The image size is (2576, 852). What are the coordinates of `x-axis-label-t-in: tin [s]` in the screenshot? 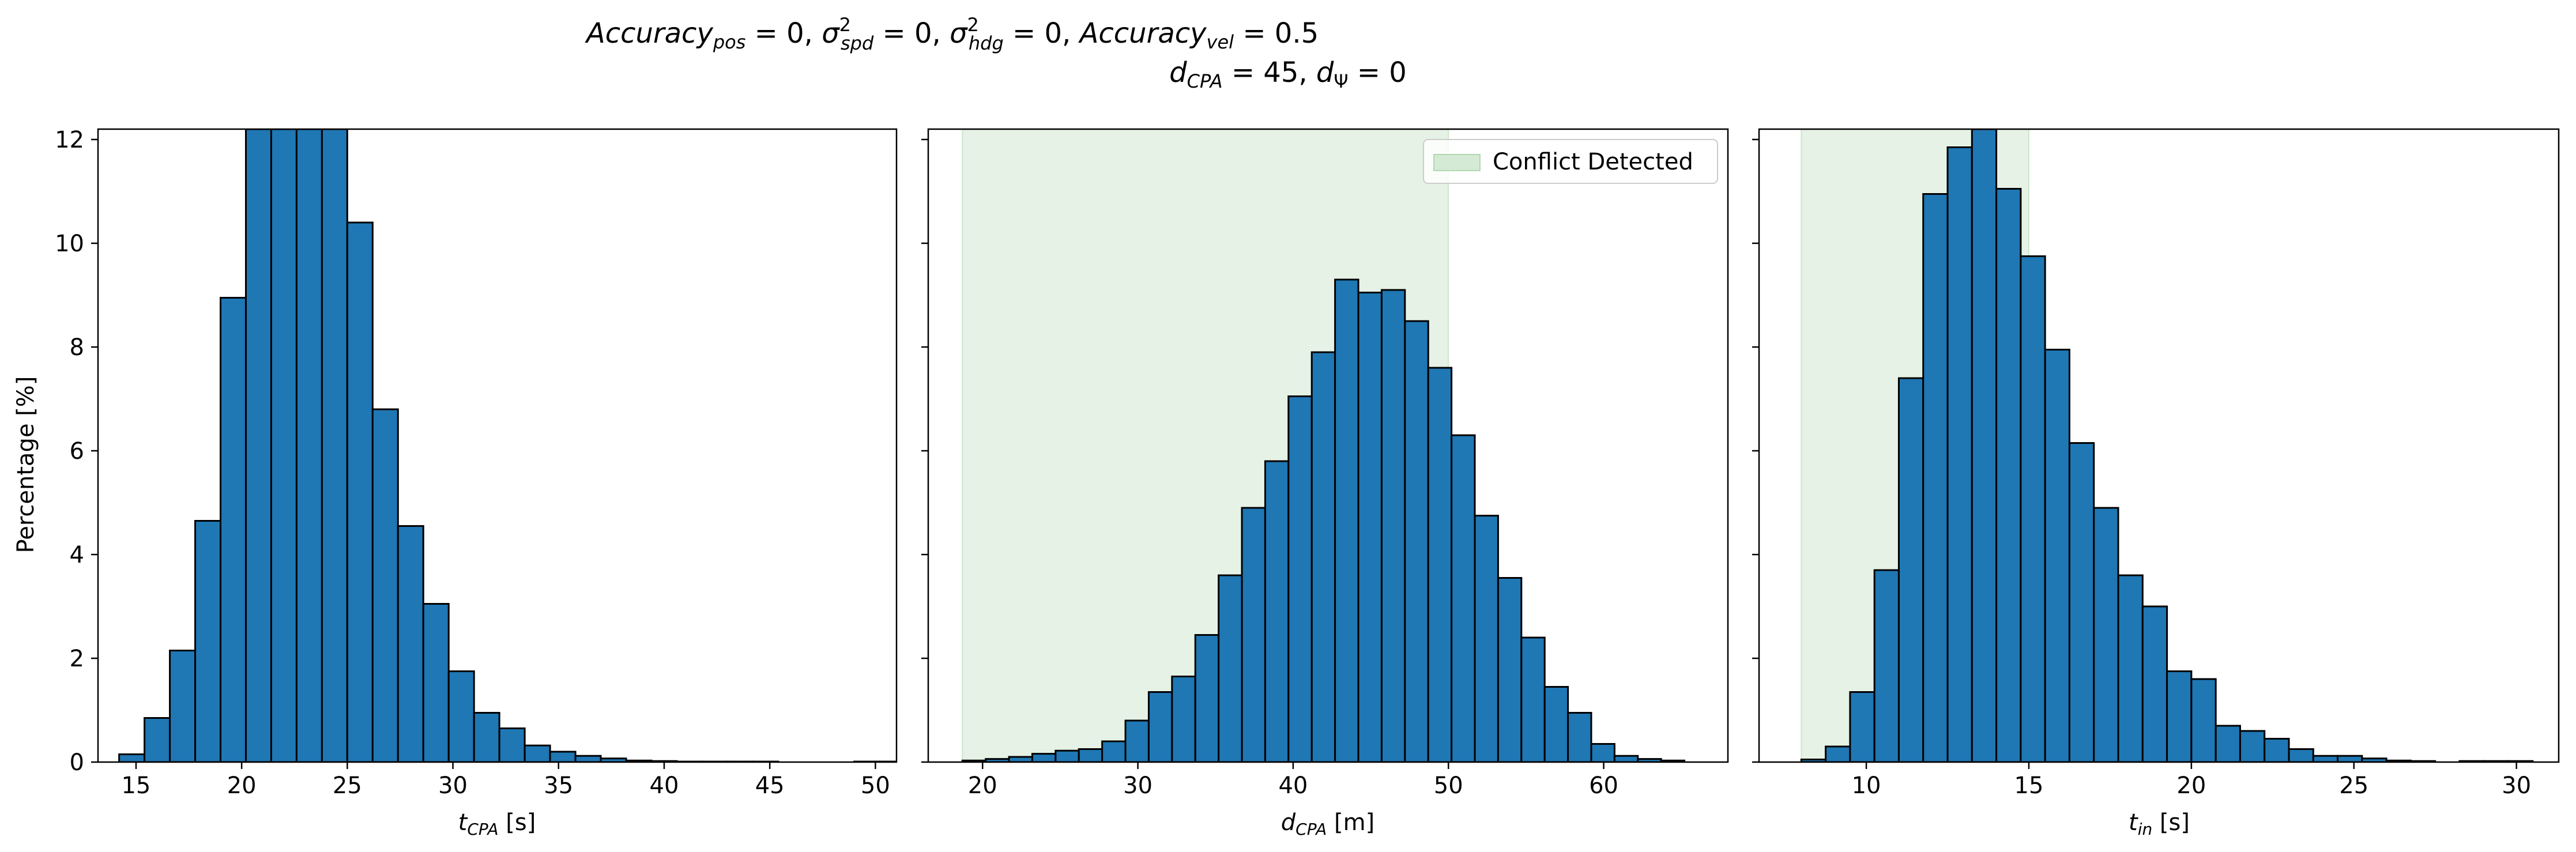 It's located at (2159, 824).